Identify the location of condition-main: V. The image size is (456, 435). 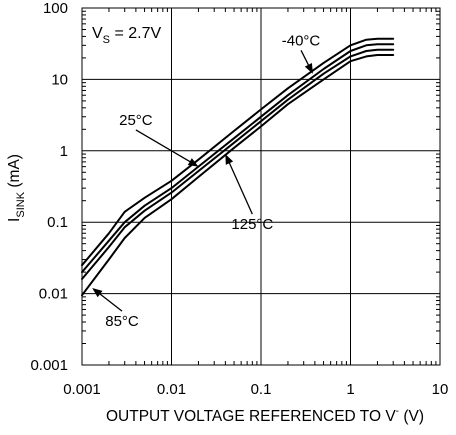
(97, 33).